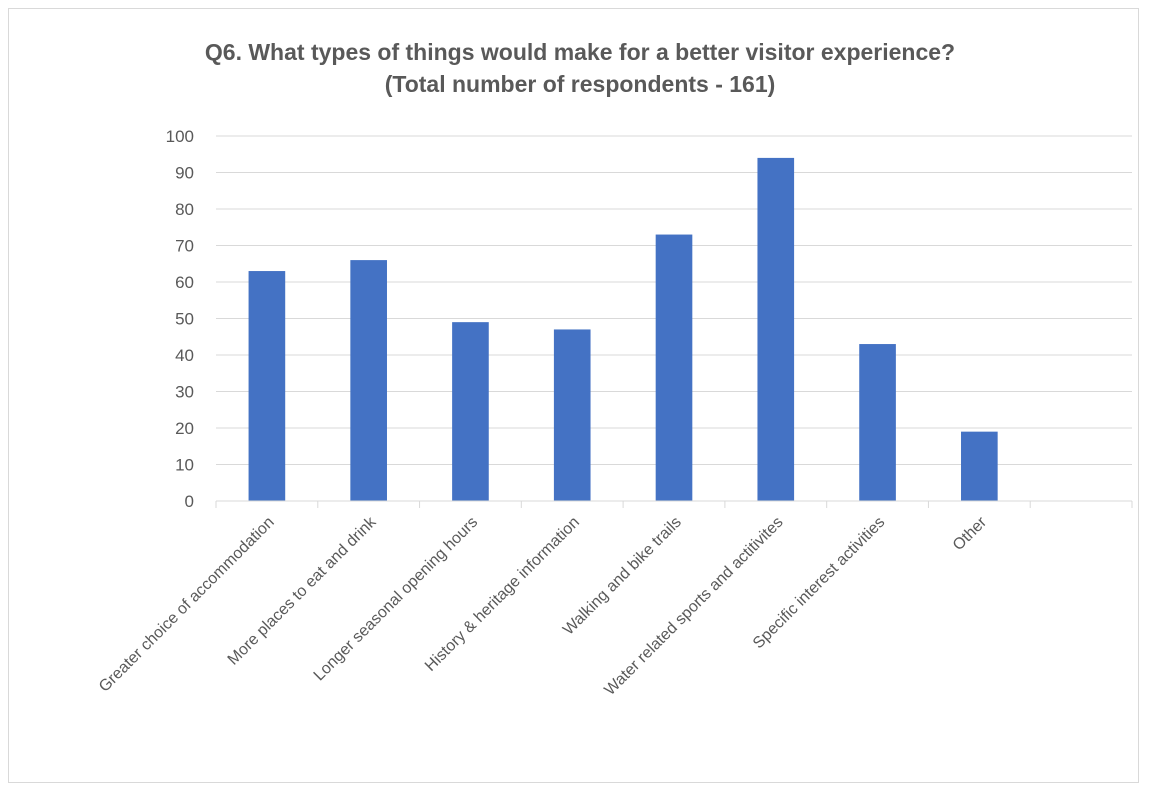  Describe the element at coordinates (184, 282) in the screenshot. I see `y-tick-label: 60` at that location.